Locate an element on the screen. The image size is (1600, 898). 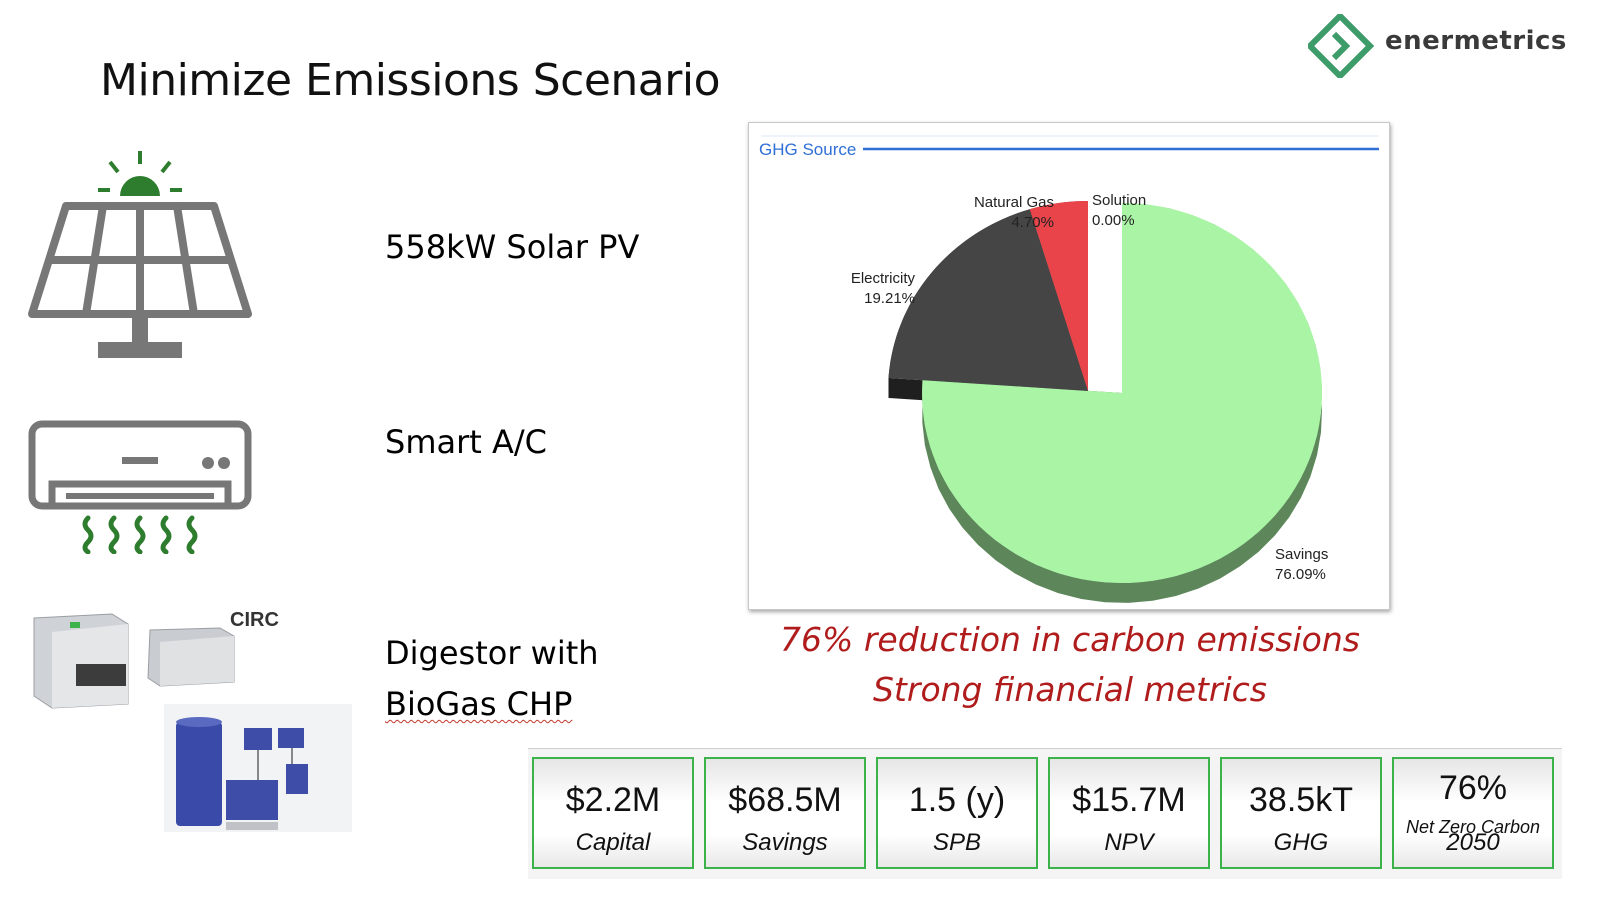
metric-ghg-label: GHG is located at coordinates (1301, 842).